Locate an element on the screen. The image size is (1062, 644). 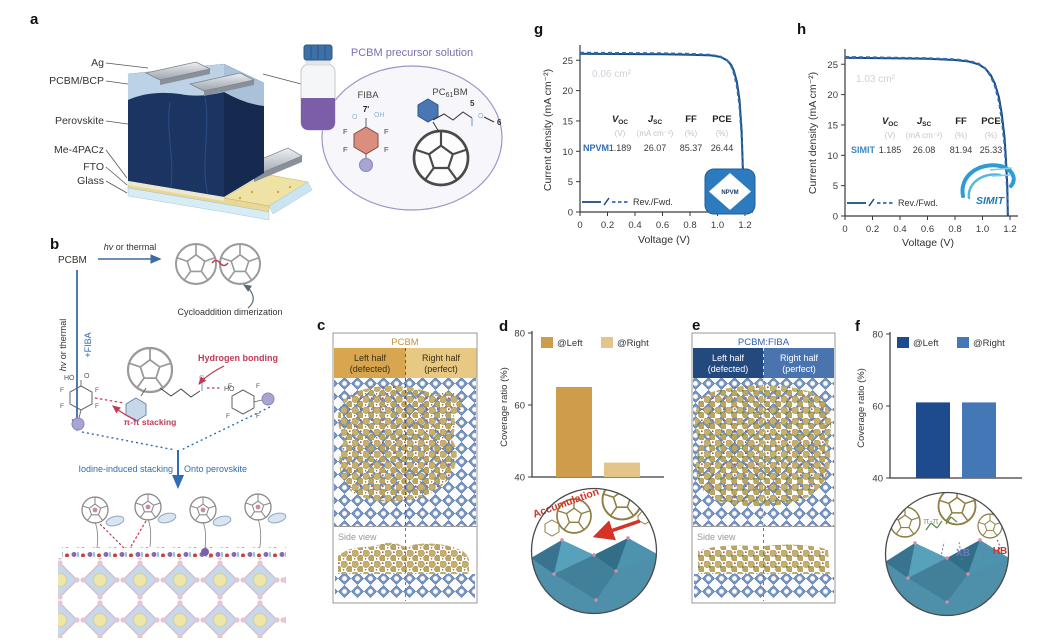
left-half-header is located at coordinates (370, 363).